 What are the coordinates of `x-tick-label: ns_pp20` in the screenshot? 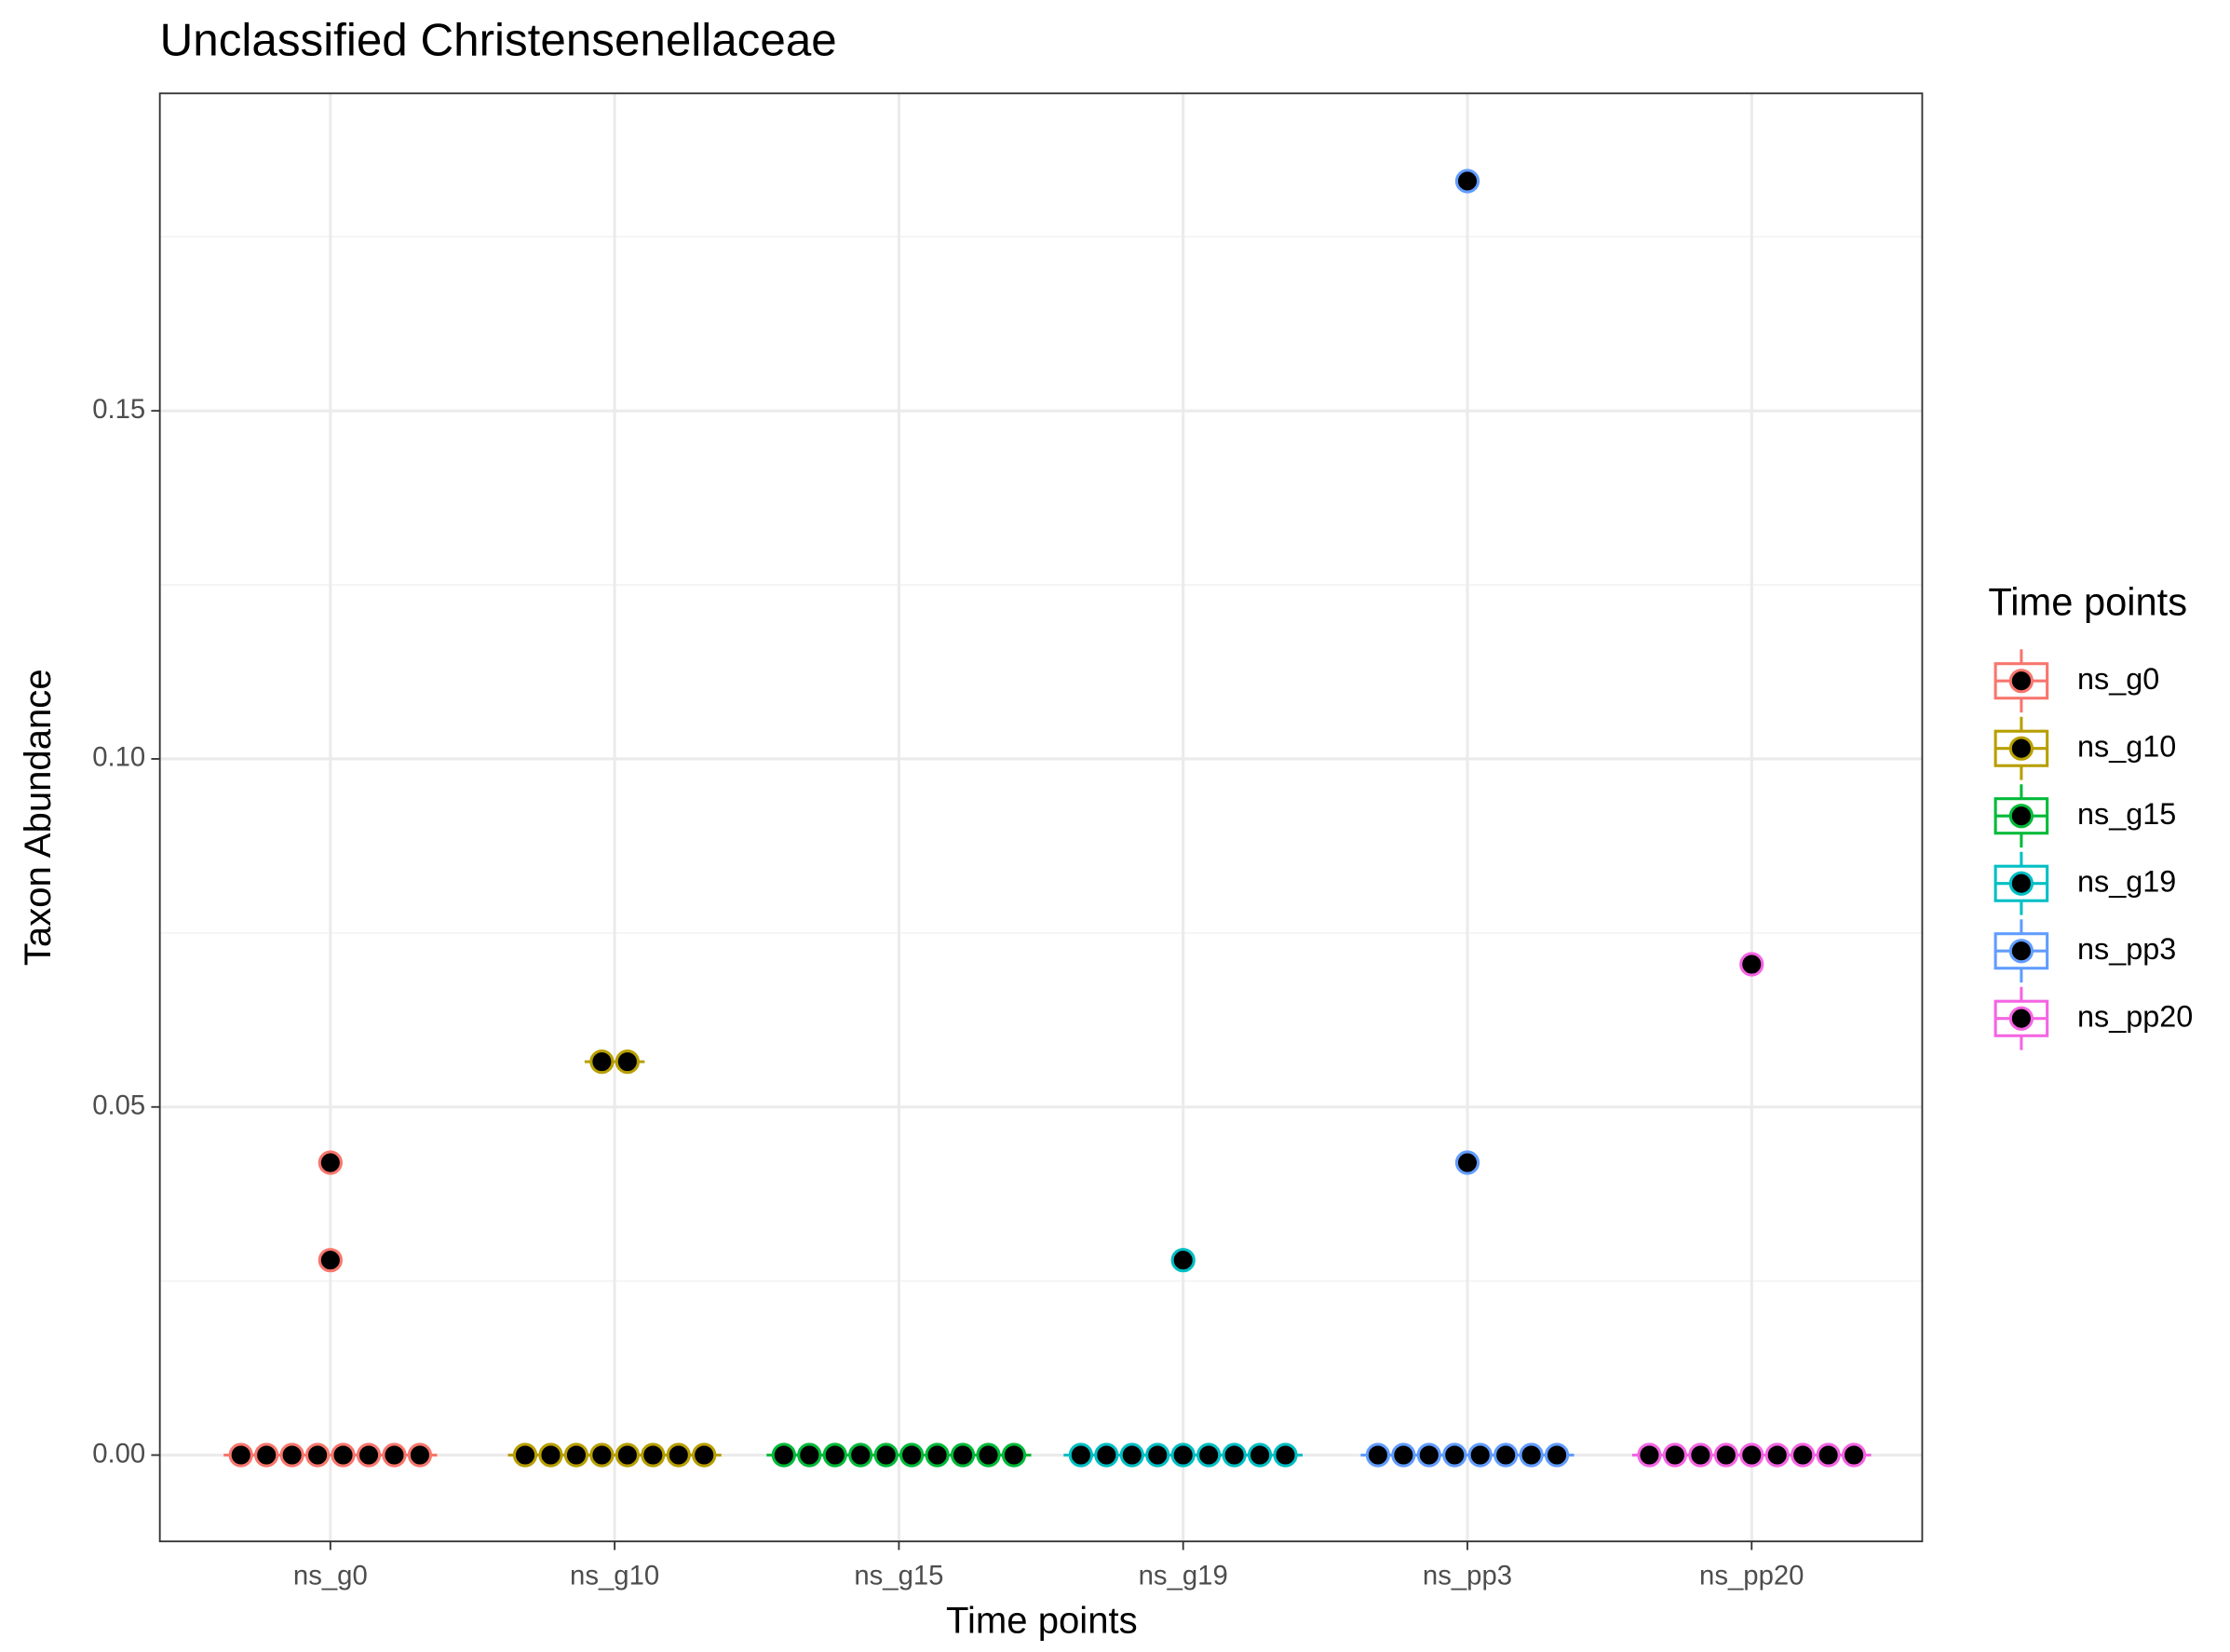 It's located at (1752, 1576).